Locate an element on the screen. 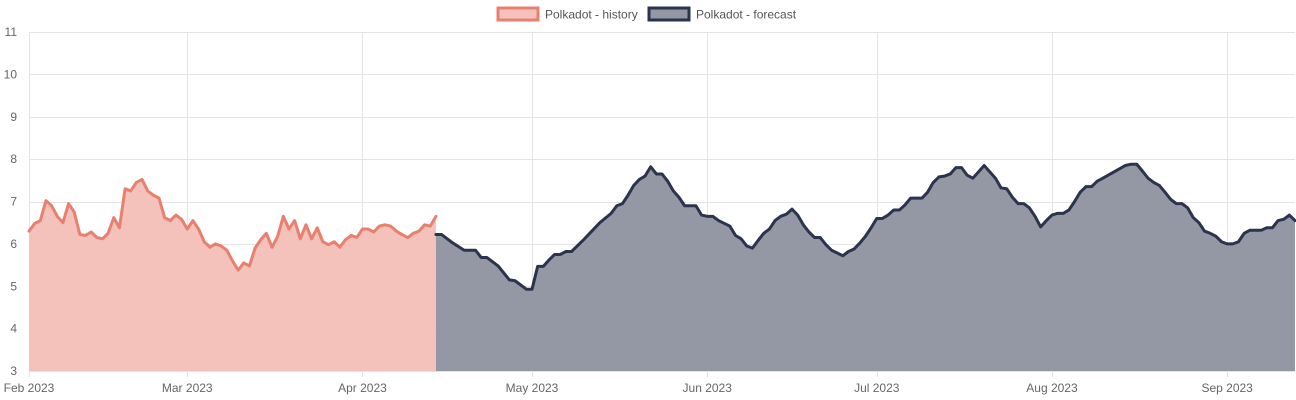  legend-item-history: Polkadot - history is located at coordinates (567, 14).